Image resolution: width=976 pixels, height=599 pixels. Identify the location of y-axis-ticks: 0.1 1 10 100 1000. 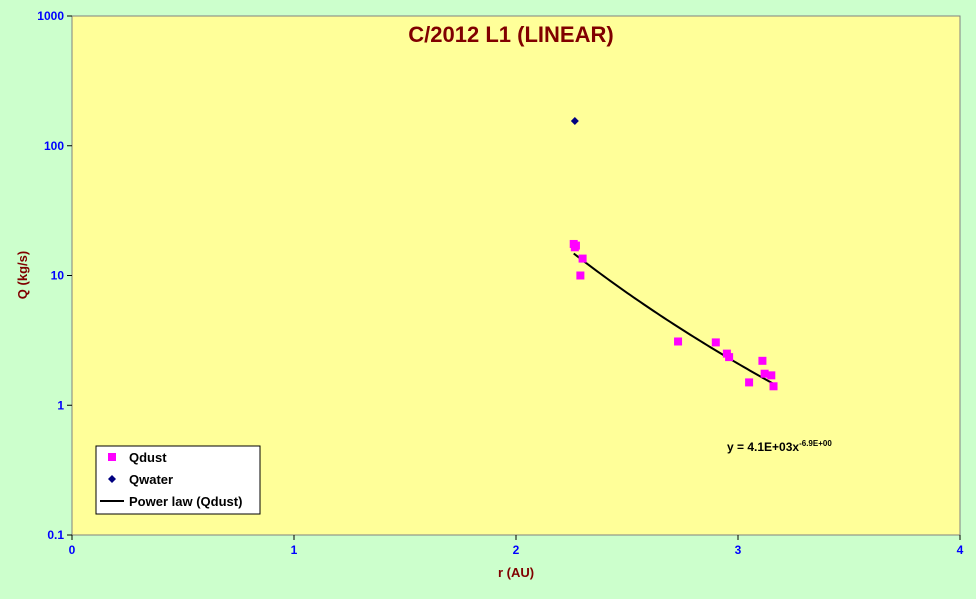
(54, 275).